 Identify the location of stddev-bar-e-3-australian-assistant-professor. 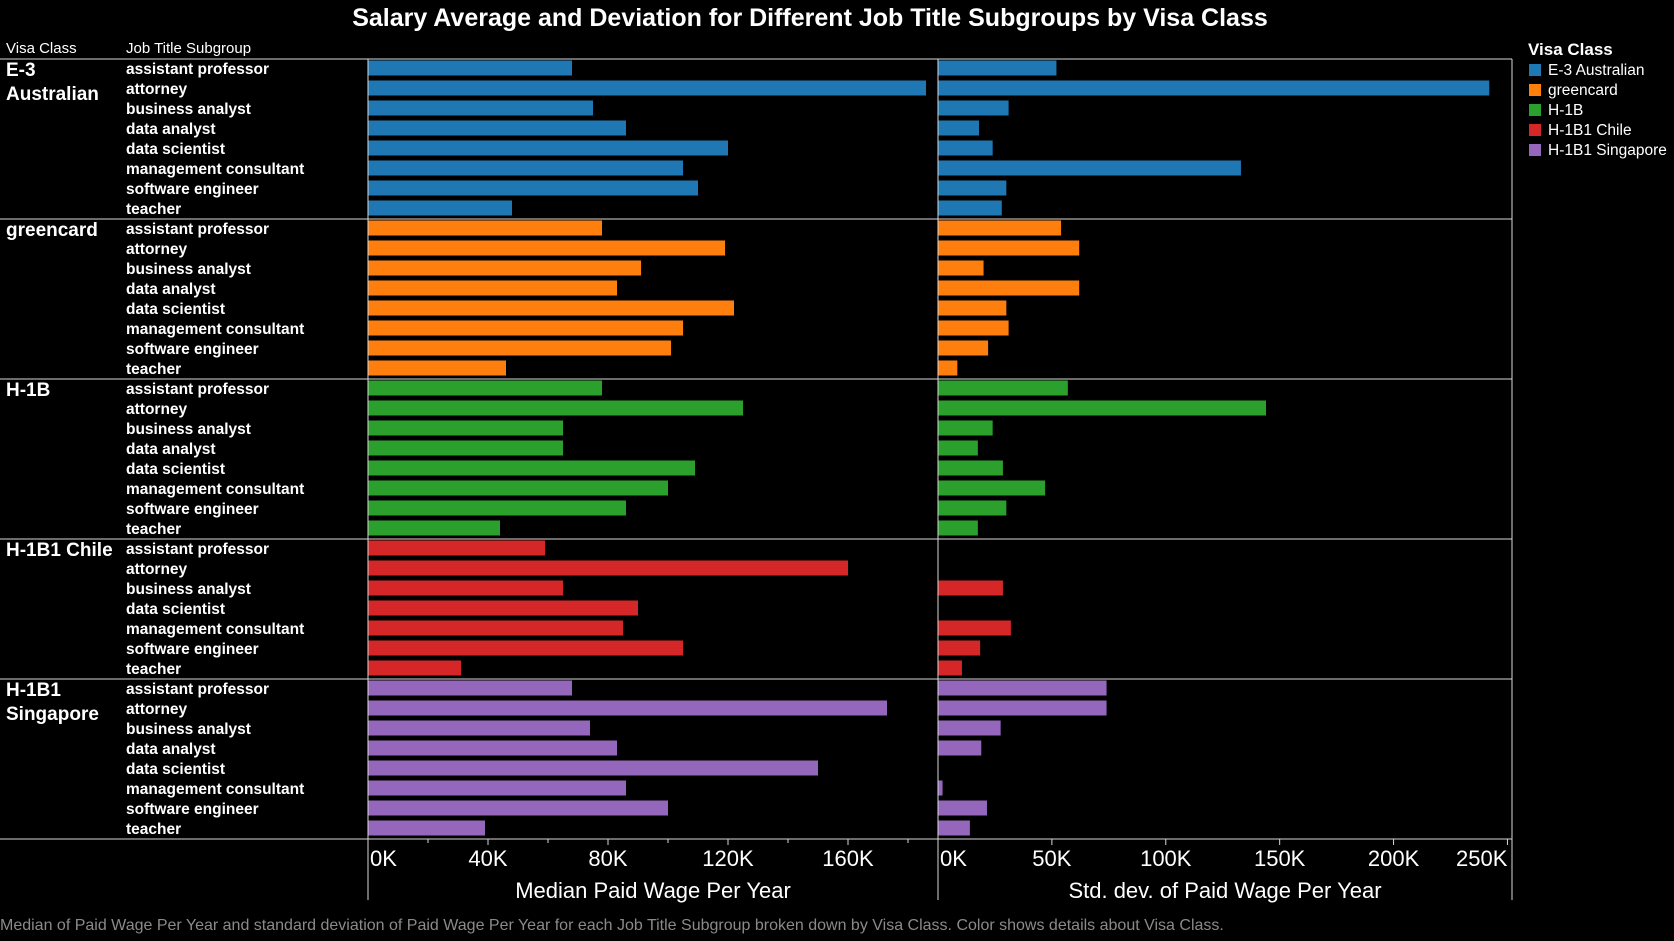
(997, 68).